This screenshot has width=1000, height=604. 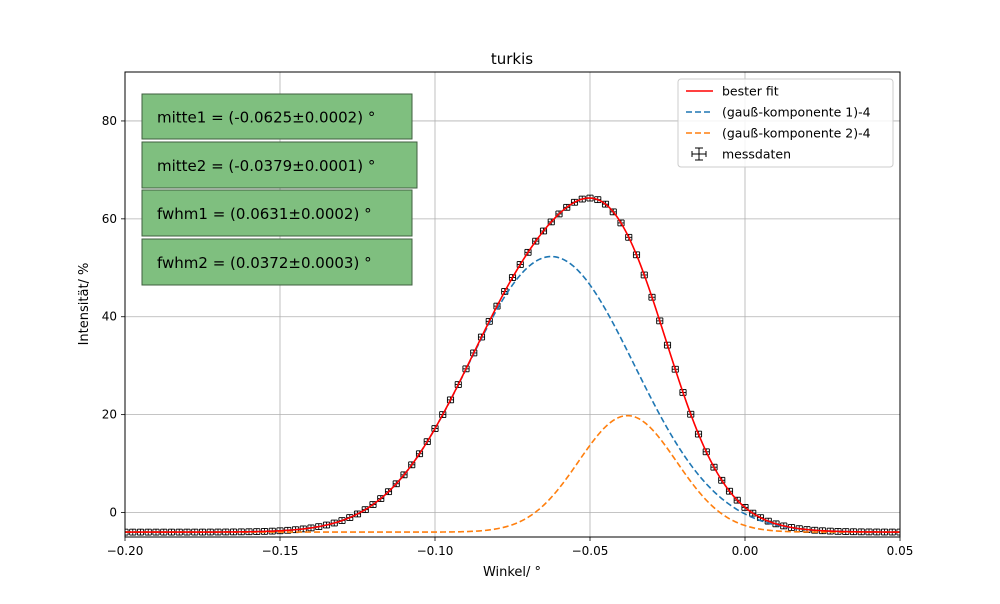 What do you see at coordinates (745, 551) in the screenshot?
I see `x-tick-label: 0.00` at bounding box center [745, 551].